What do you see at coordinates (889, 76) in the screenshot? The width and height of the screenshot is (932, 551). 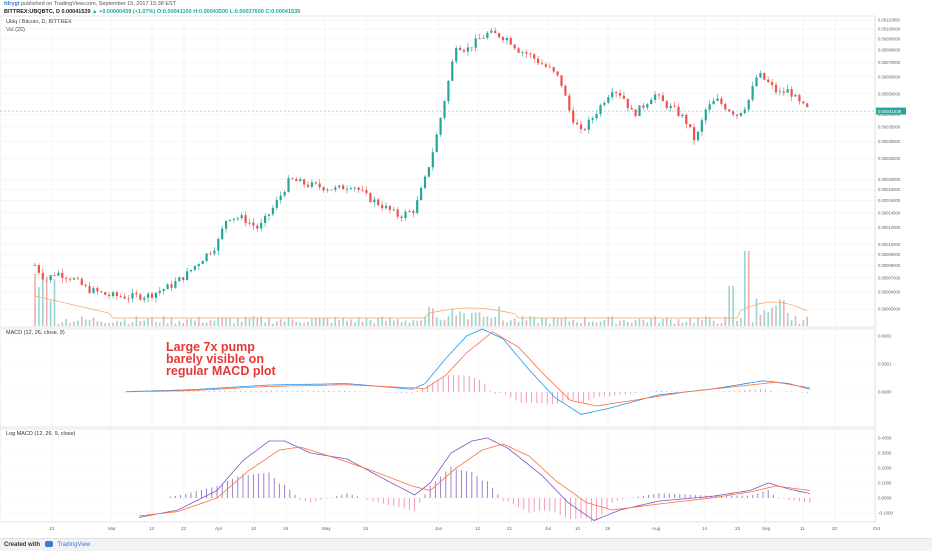 I see `price-tick-label: 0.00060000` at bounding box center [889, 76].